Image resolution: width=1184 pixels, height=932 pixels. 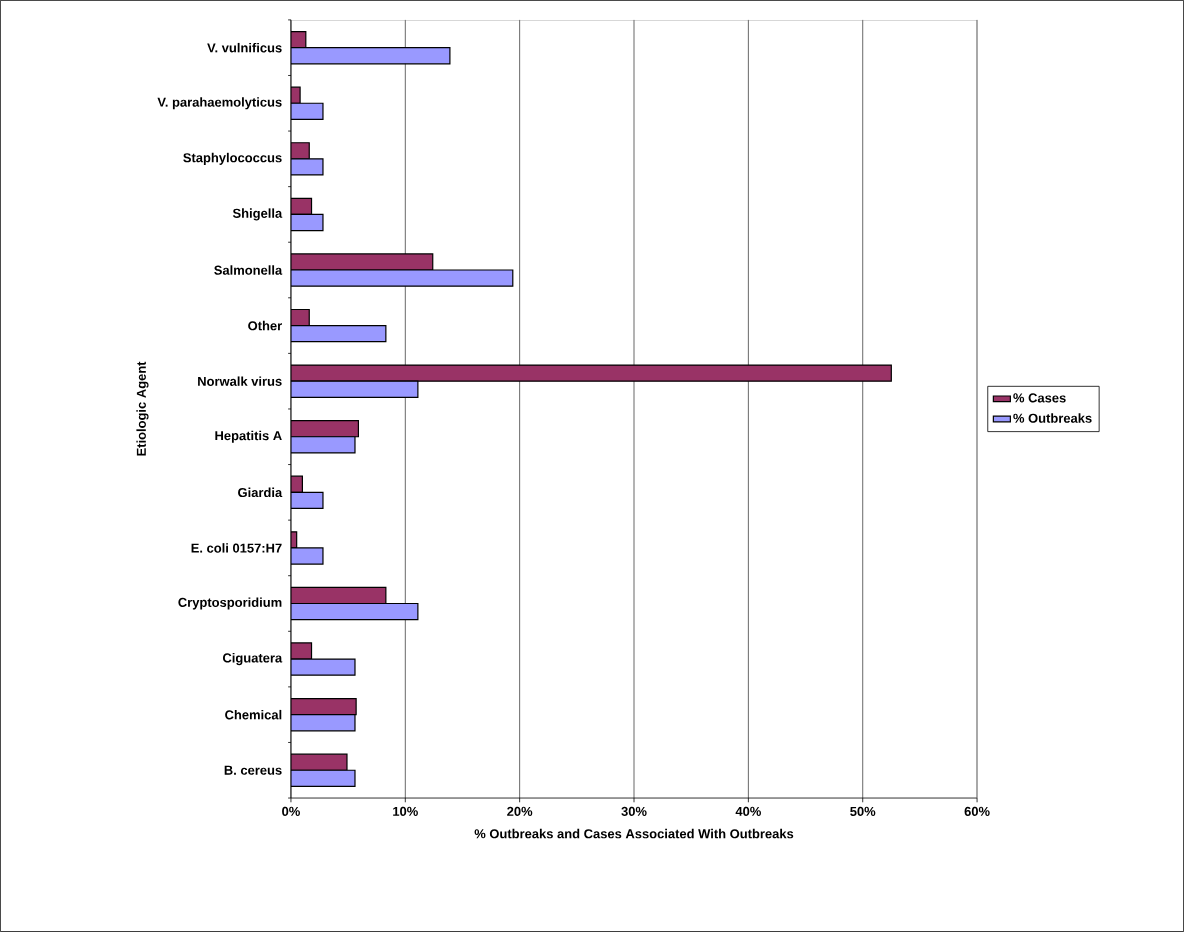 I want to click on y-tick-label: B. cereus, so click(x=253, y=770).